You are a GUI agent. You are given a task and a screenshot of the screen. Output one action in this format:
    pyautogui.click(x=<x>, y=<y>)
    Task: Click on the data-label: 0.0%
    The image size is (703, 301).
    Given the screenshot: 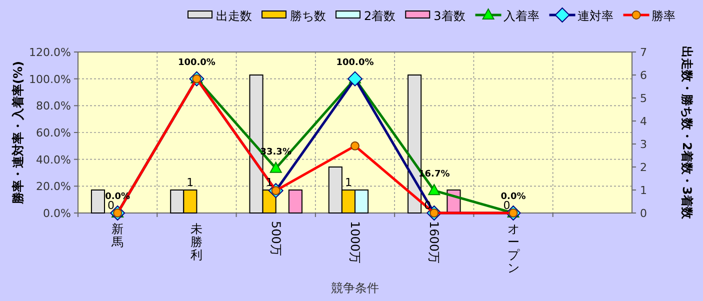 What is the action you would take?
    pyautogui.click(x=513, y=197)
    